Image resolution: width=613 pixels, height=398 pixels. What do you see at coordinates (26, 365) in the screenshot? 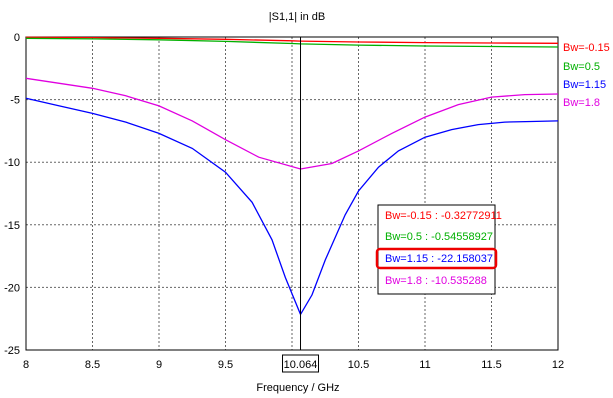
I see `x-tick-label: 8` at bounding box center [26, 365].